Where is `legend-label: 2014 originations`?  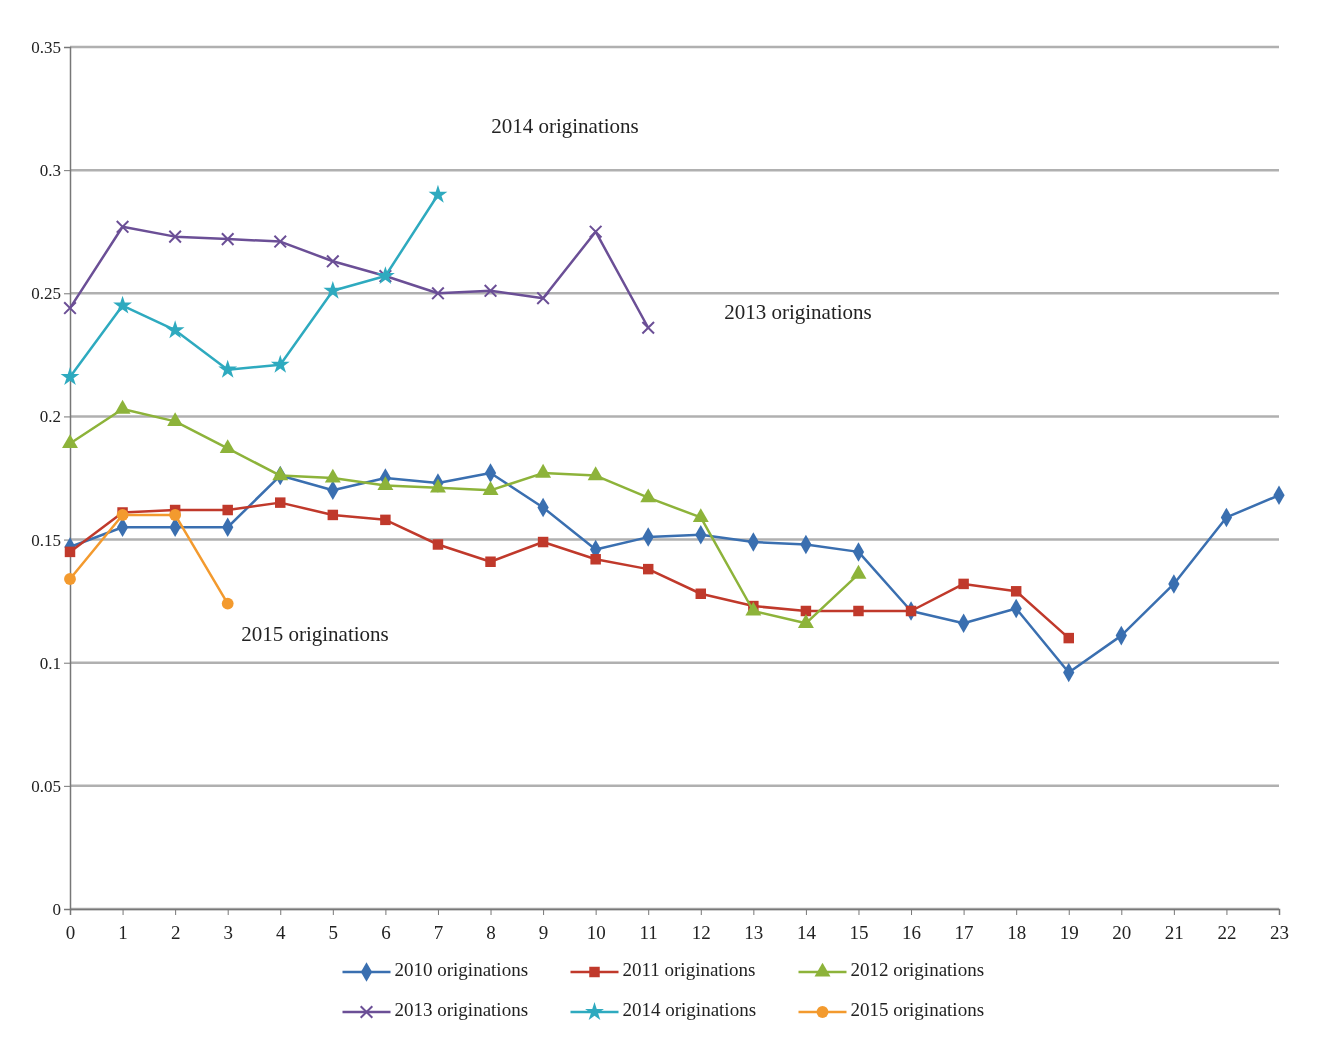 legend-label: 2014 originations is located at coordinates (689, 1010).